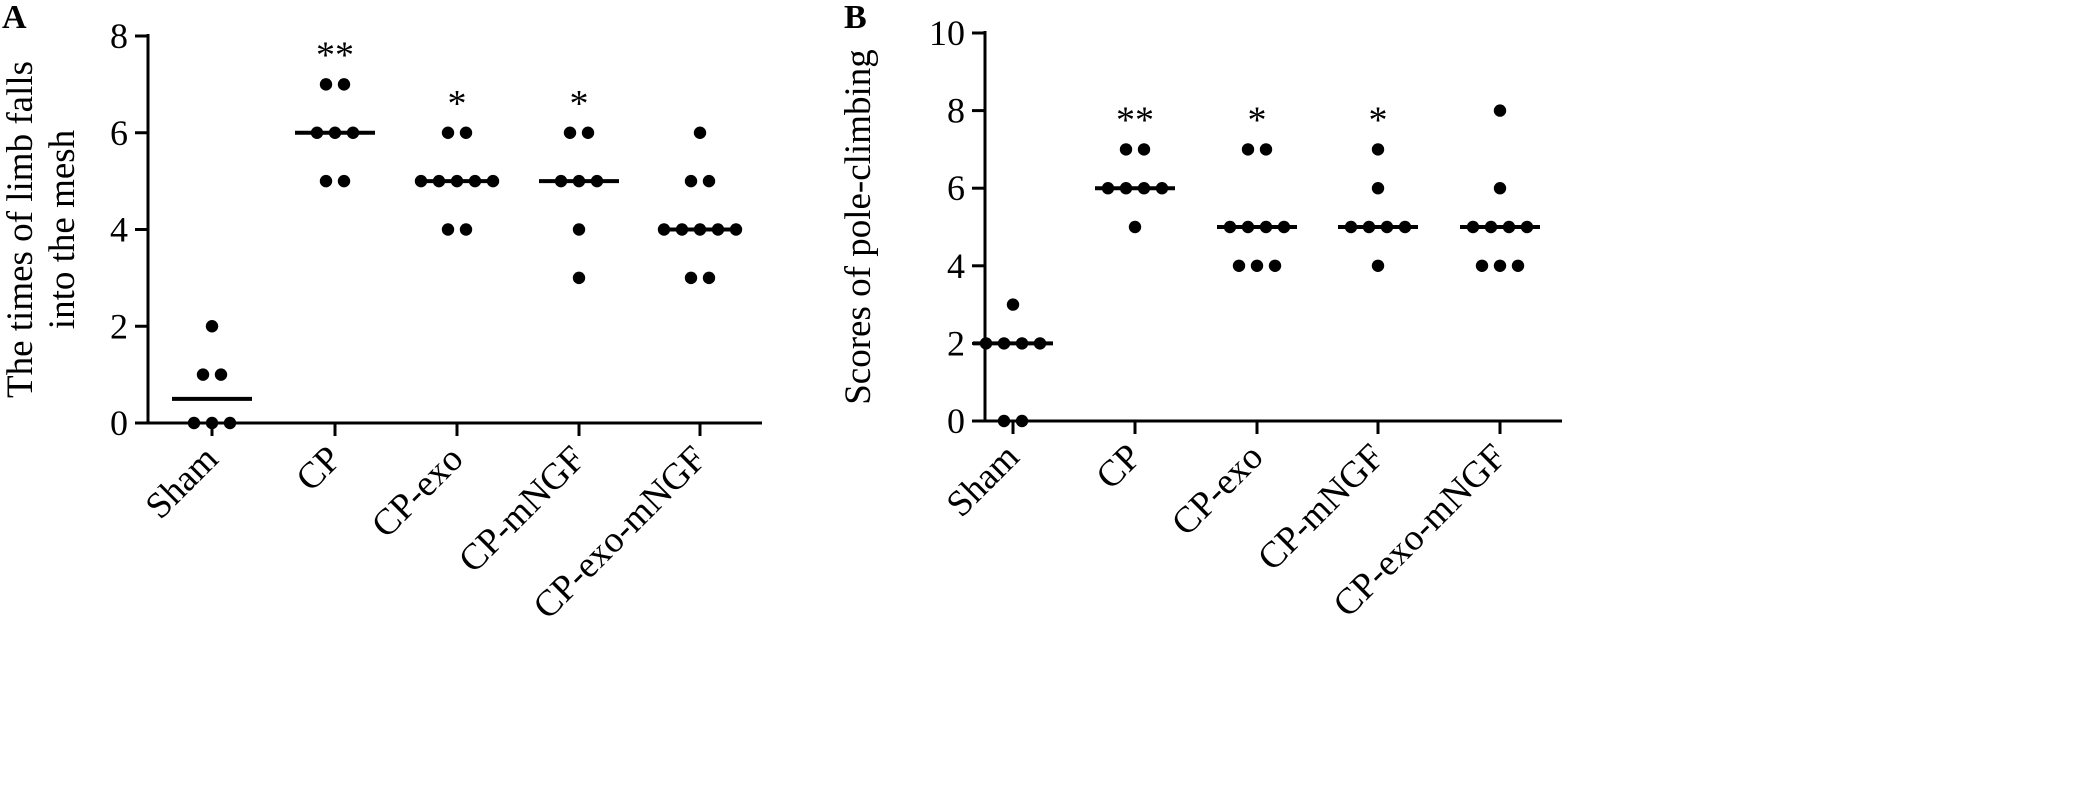 This screenshot has width=2079, height=802. Describe the element at coordinates (858, 227) in the screenshot. I see `y-axis-title: Scores of pole-climbing` at that location.